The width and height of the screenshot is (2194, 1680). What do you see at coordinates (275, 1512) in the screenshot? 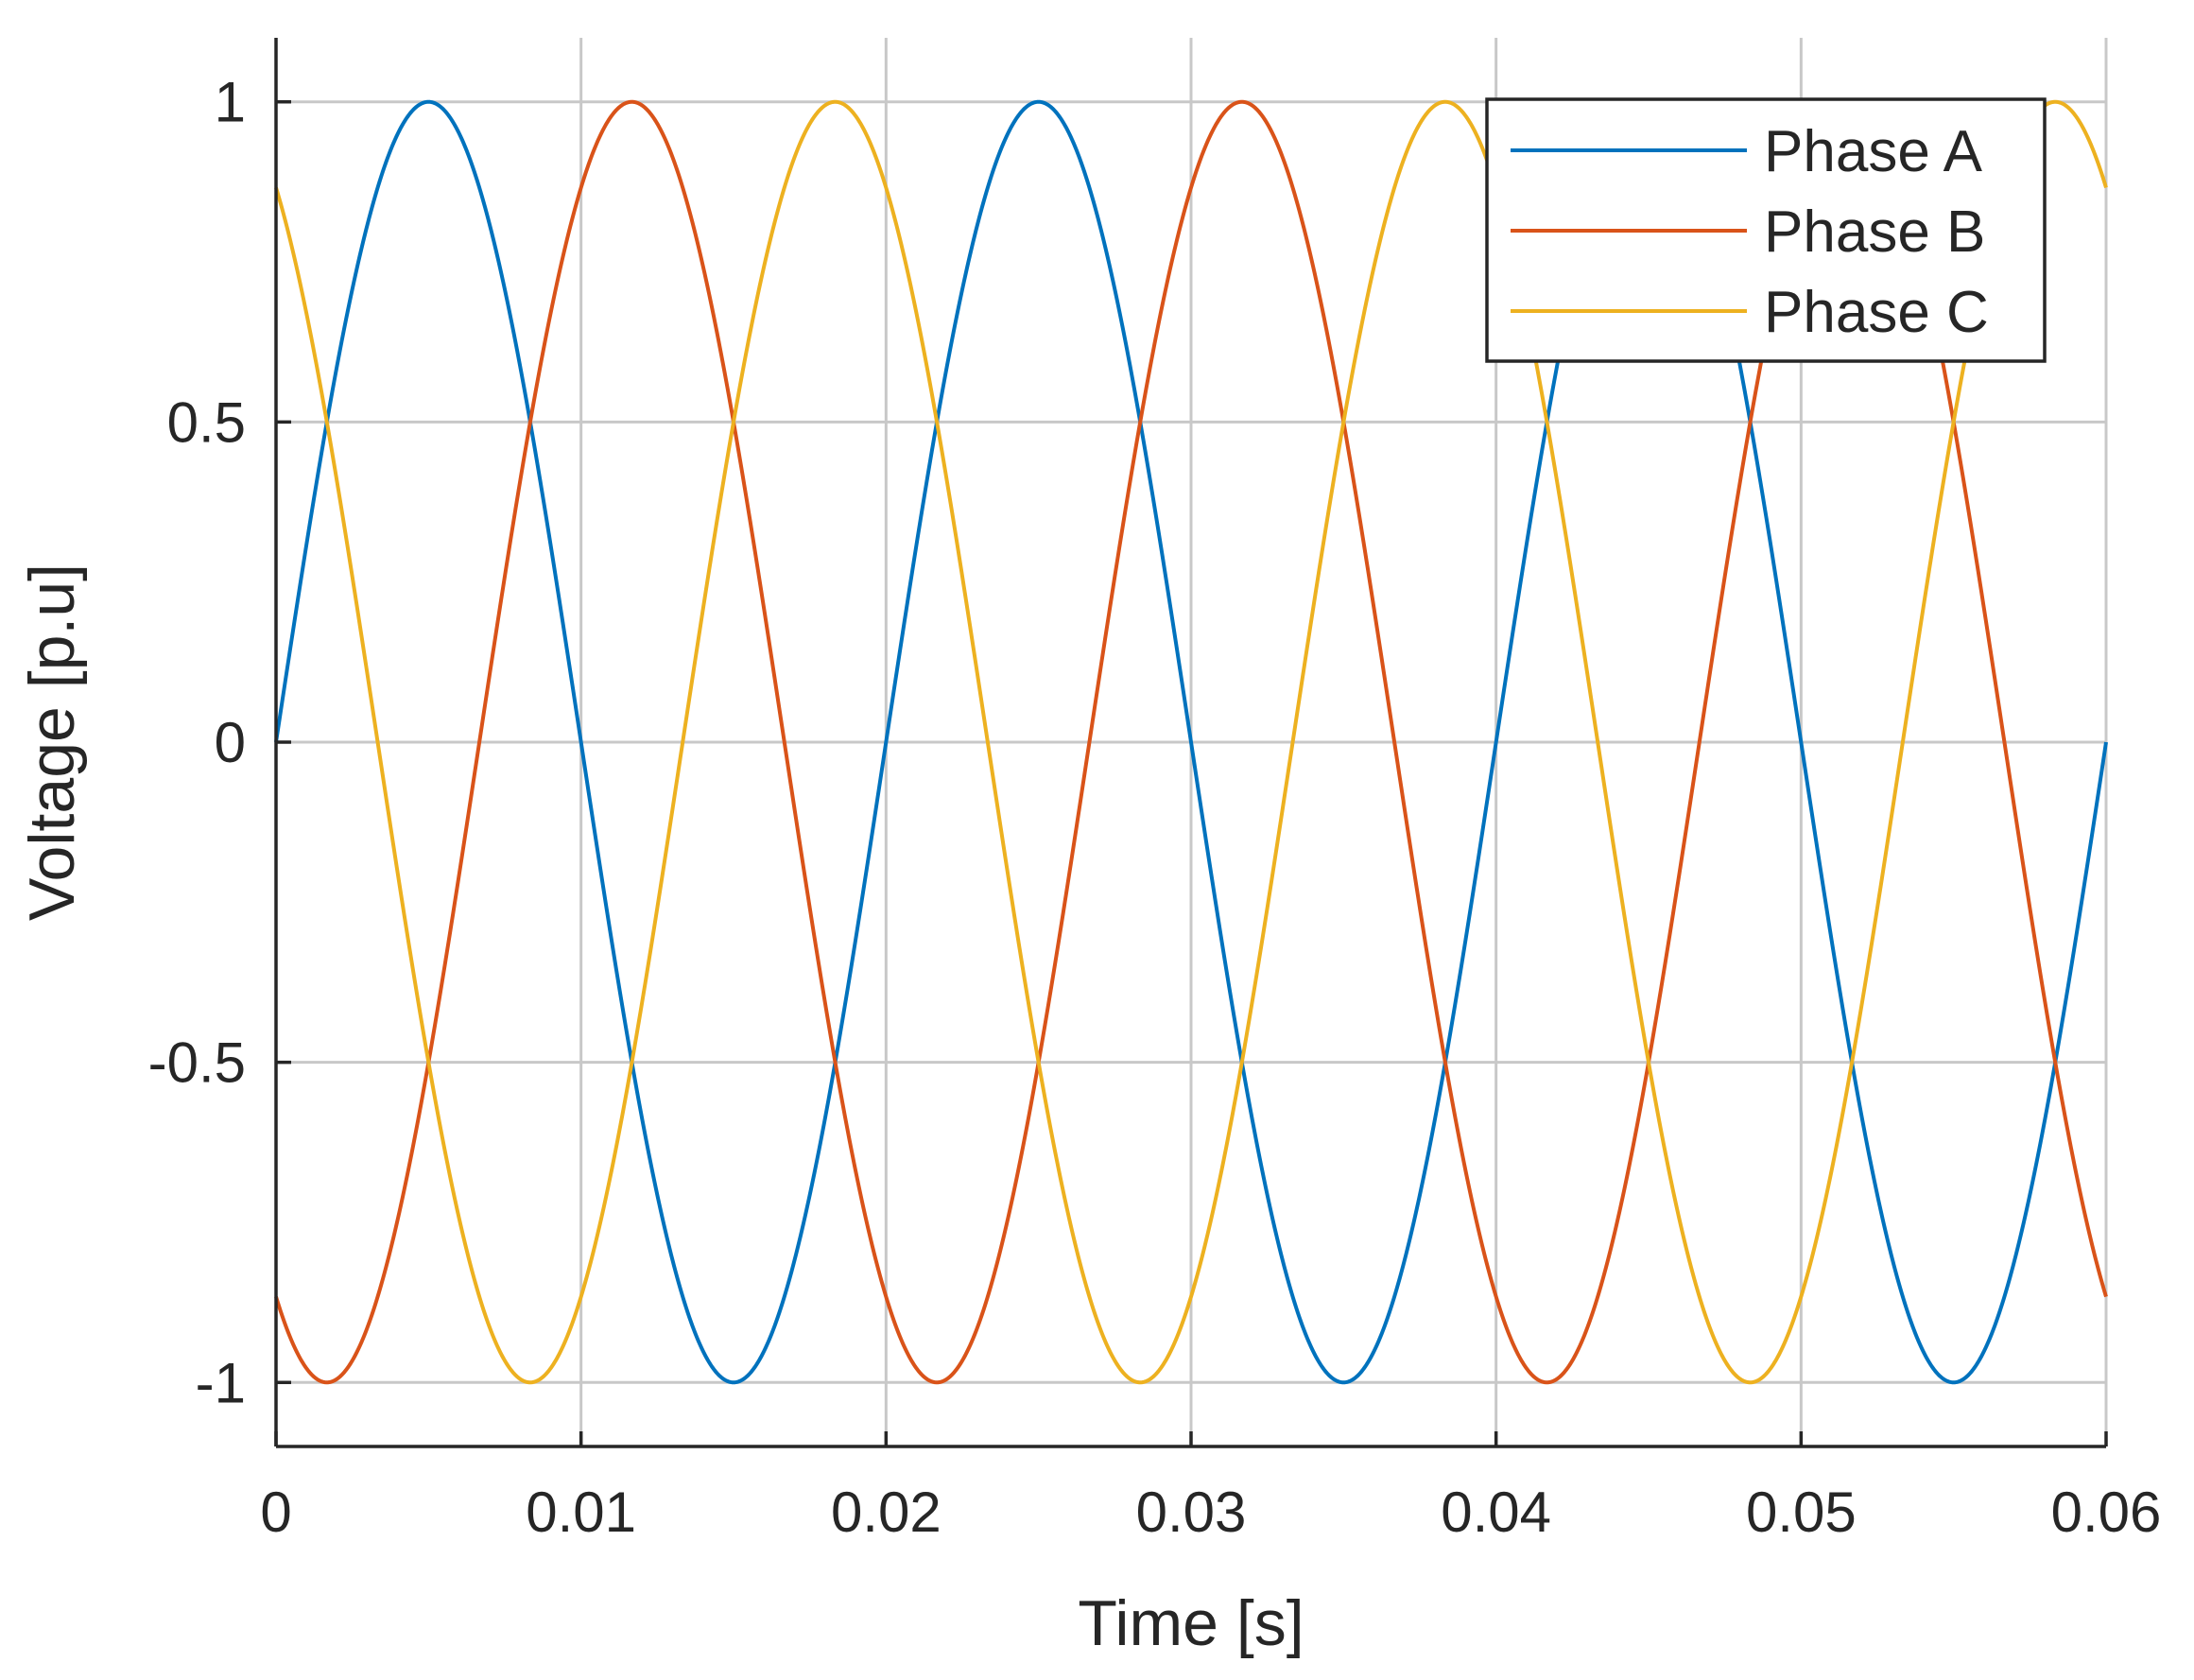
I see `x-tick-label: 0` at bounding box center [275, 1512].